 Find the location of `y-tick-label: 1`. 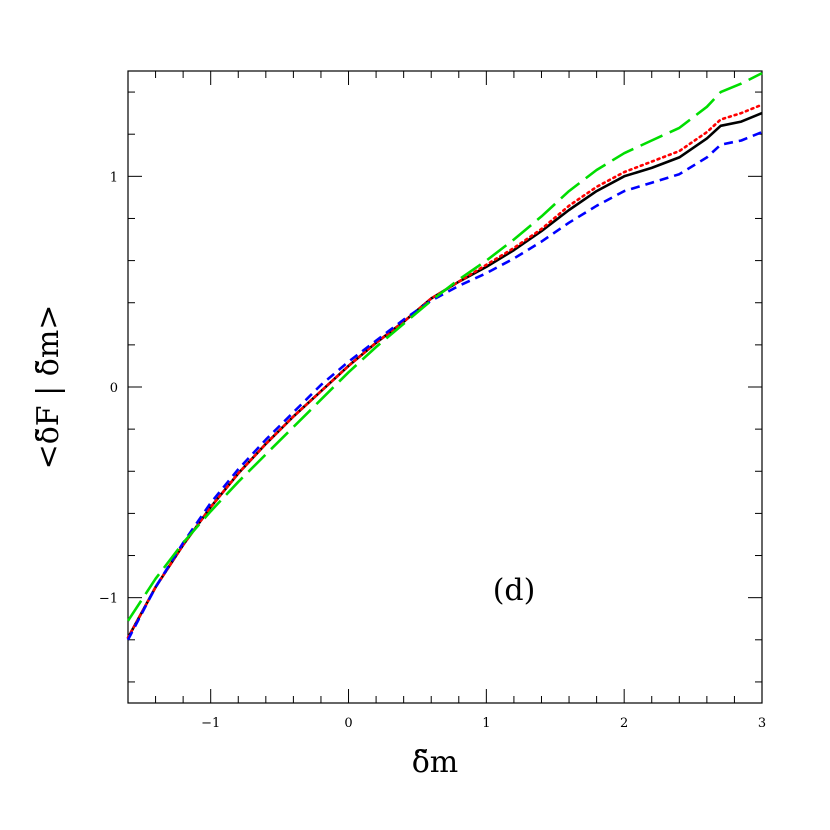

y-tick-label: 1 is located at coordinates (114, 177).